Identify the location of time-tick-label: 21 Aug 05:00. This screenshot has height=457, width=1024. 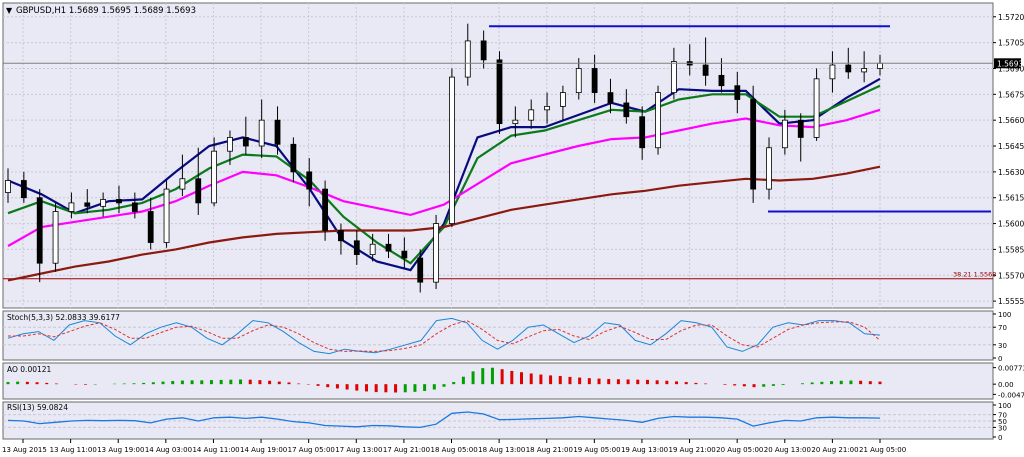
(882, 450).